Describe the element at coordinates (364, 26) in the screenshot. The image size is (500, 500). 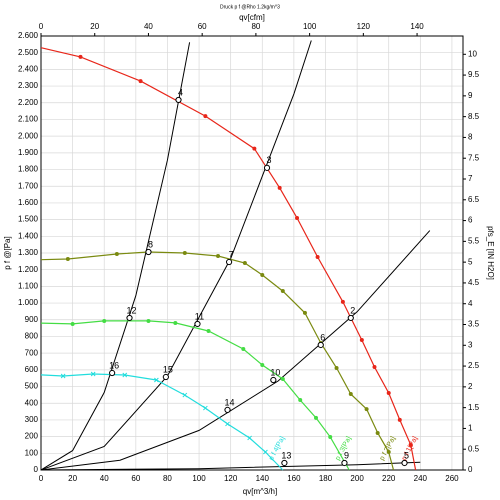
I see `x2-tick-label: 120` at that location.